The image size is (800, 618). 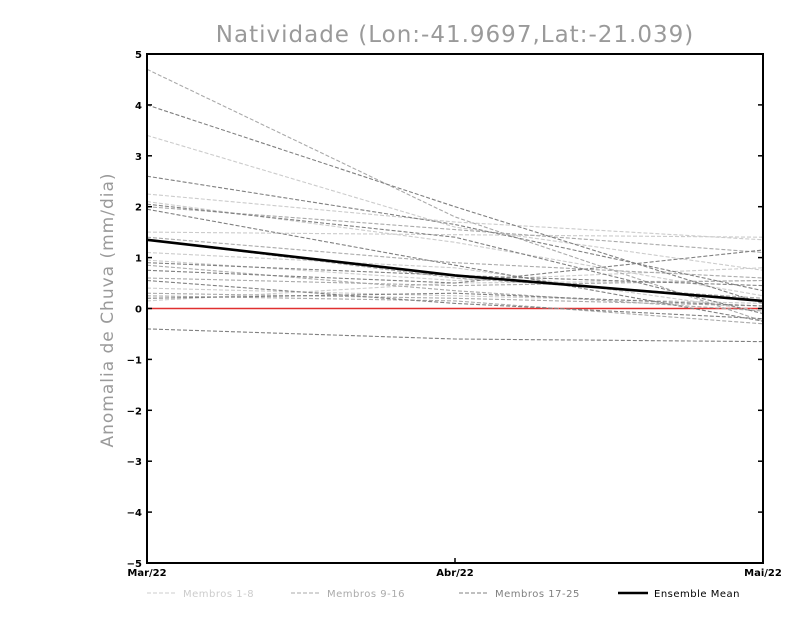 I want to click on y-tick-label: −4, so click(x=134, y=513).